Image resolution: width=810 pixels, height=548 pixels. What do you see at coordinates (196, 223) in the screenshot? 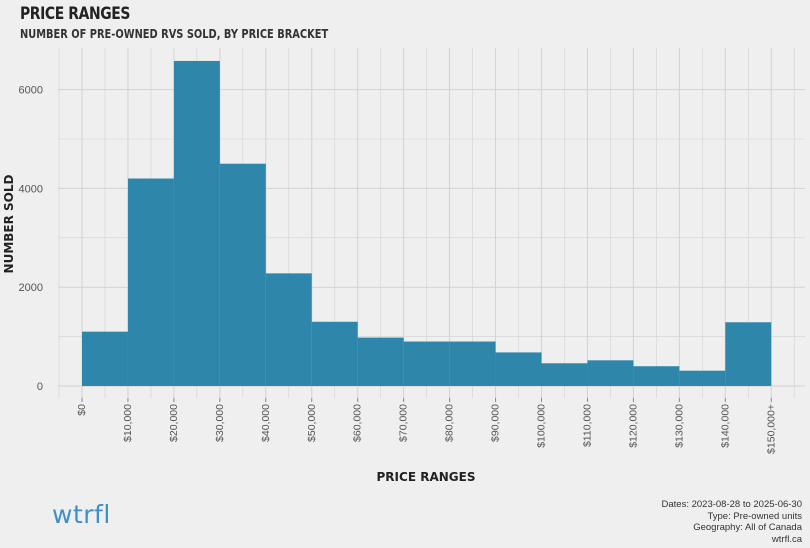
I see `bar-$20,000` at bounding box center [196, 223].